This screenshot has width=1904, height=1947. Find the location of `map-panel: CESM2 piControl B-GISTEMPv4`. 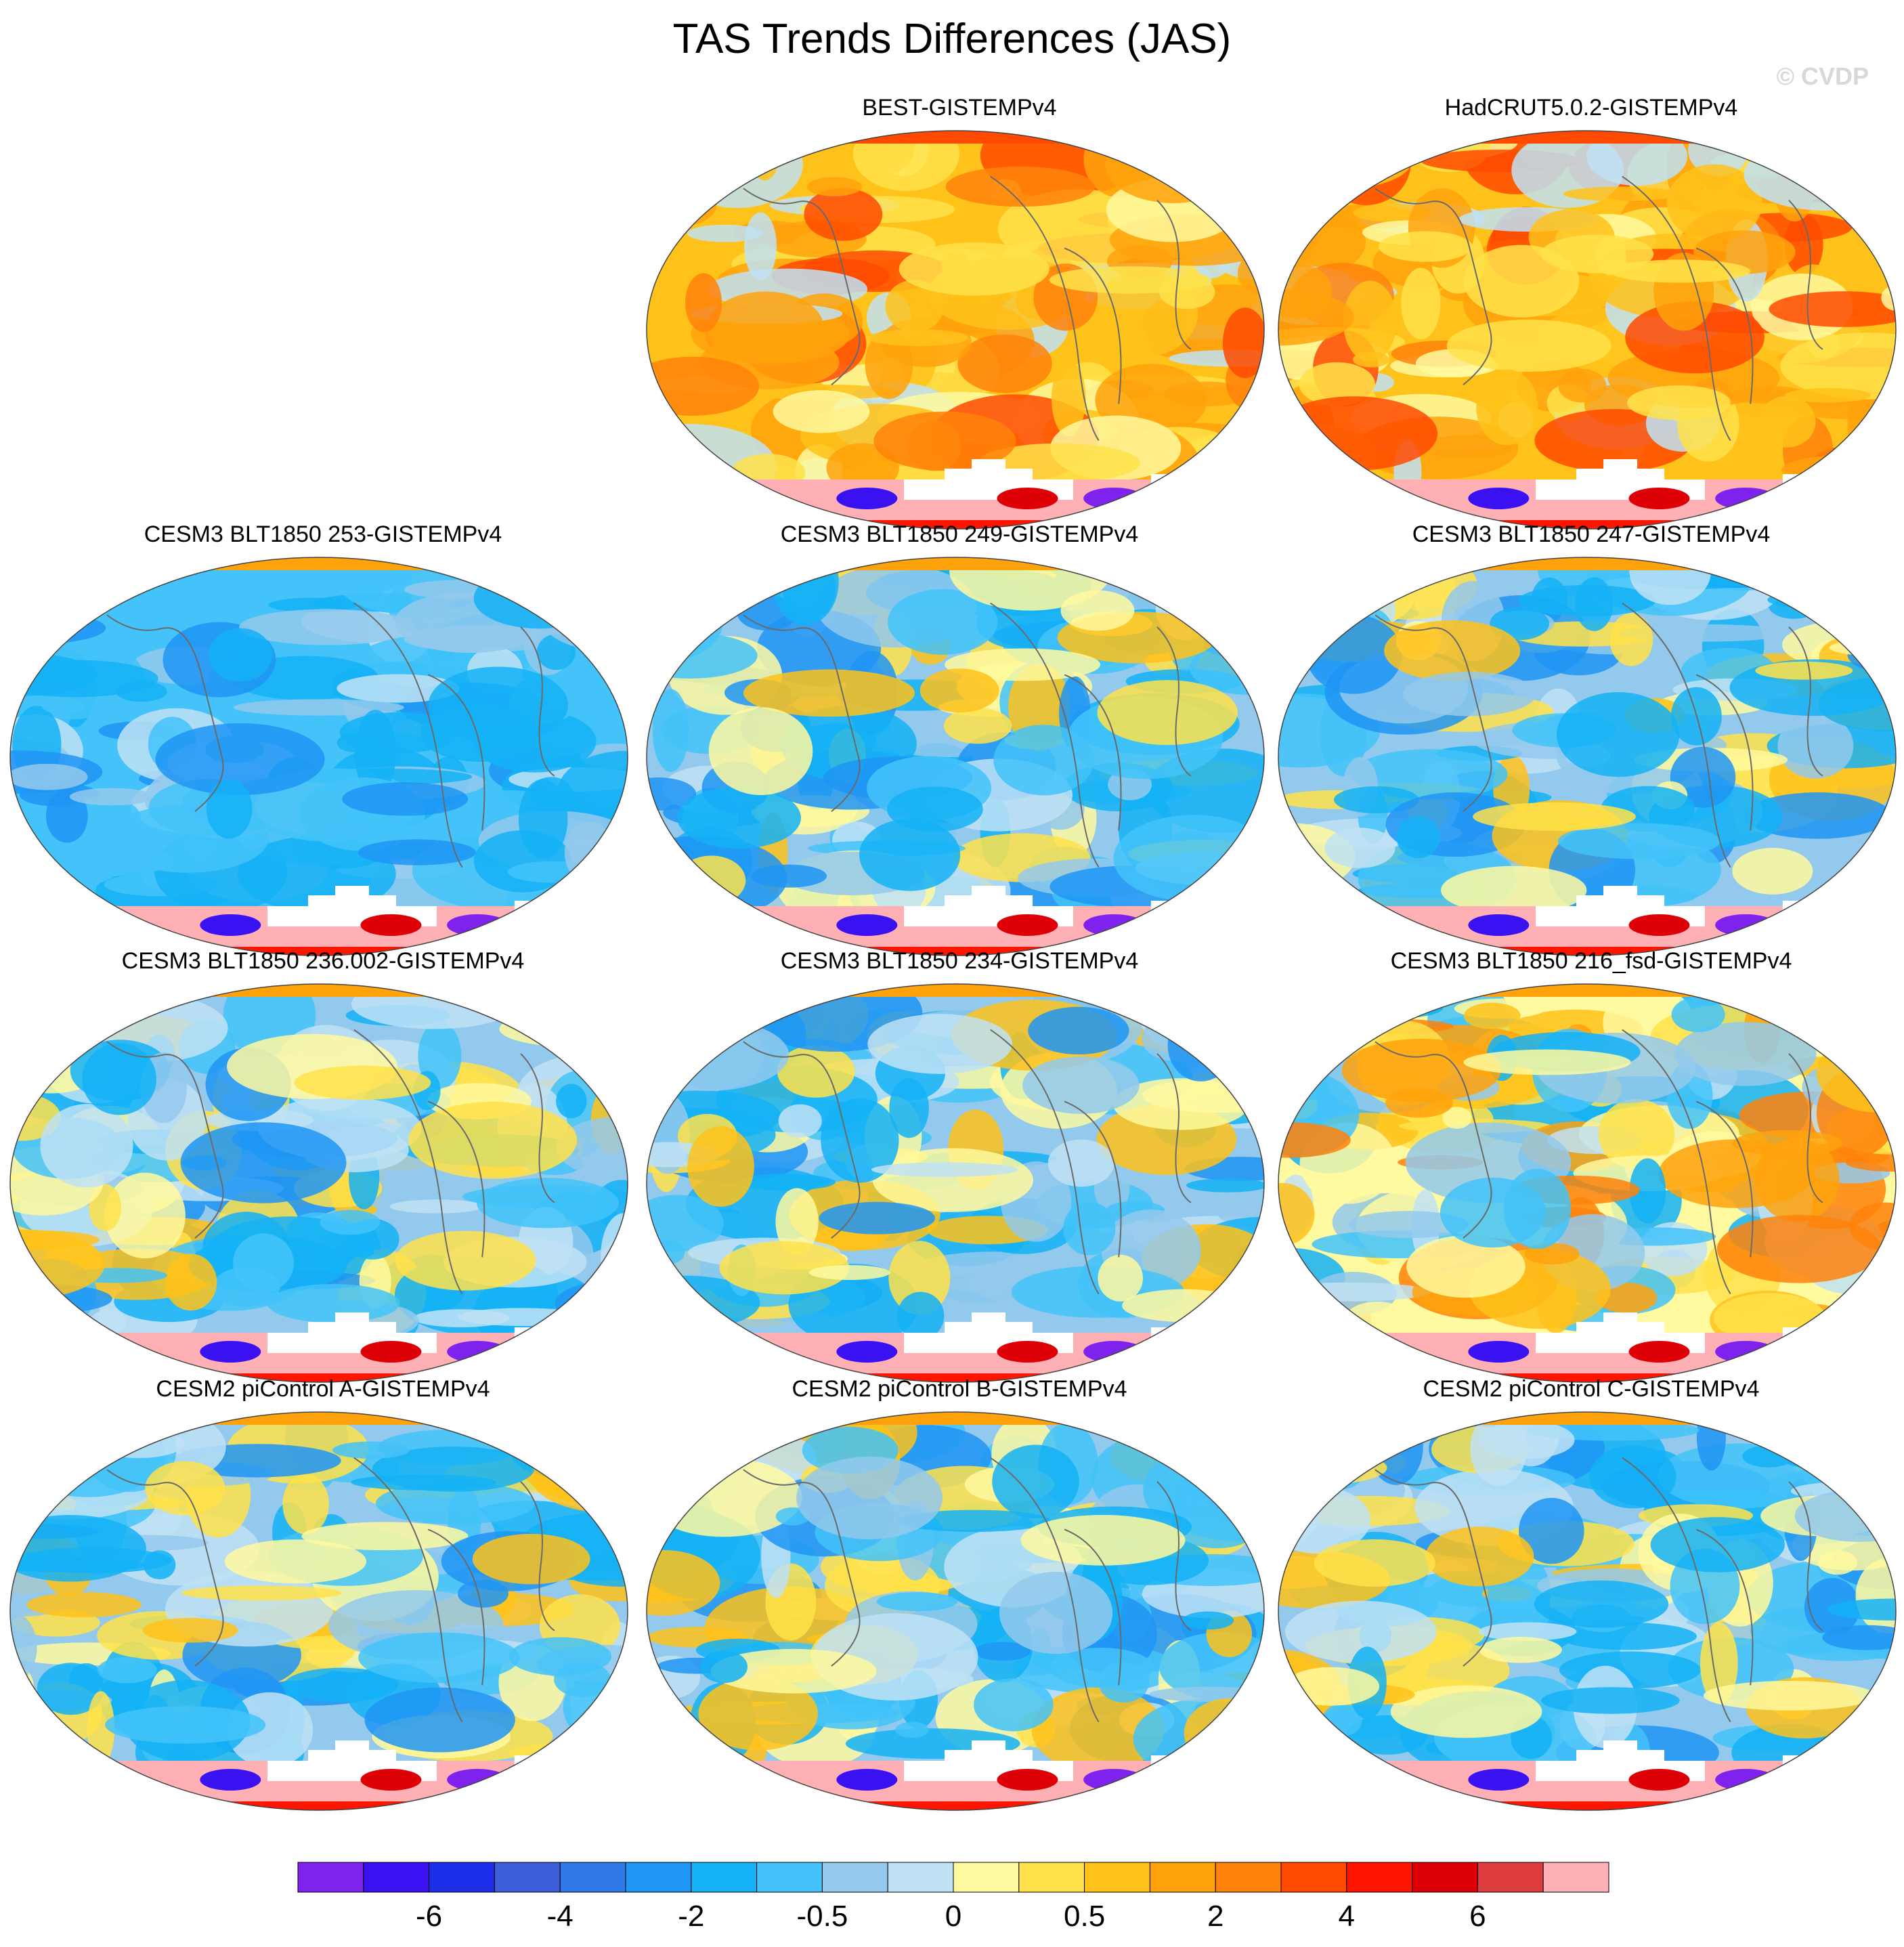

map-panel: CESM2 piControl B-GISTEMPv4 is located at coordinates (960, 1593).